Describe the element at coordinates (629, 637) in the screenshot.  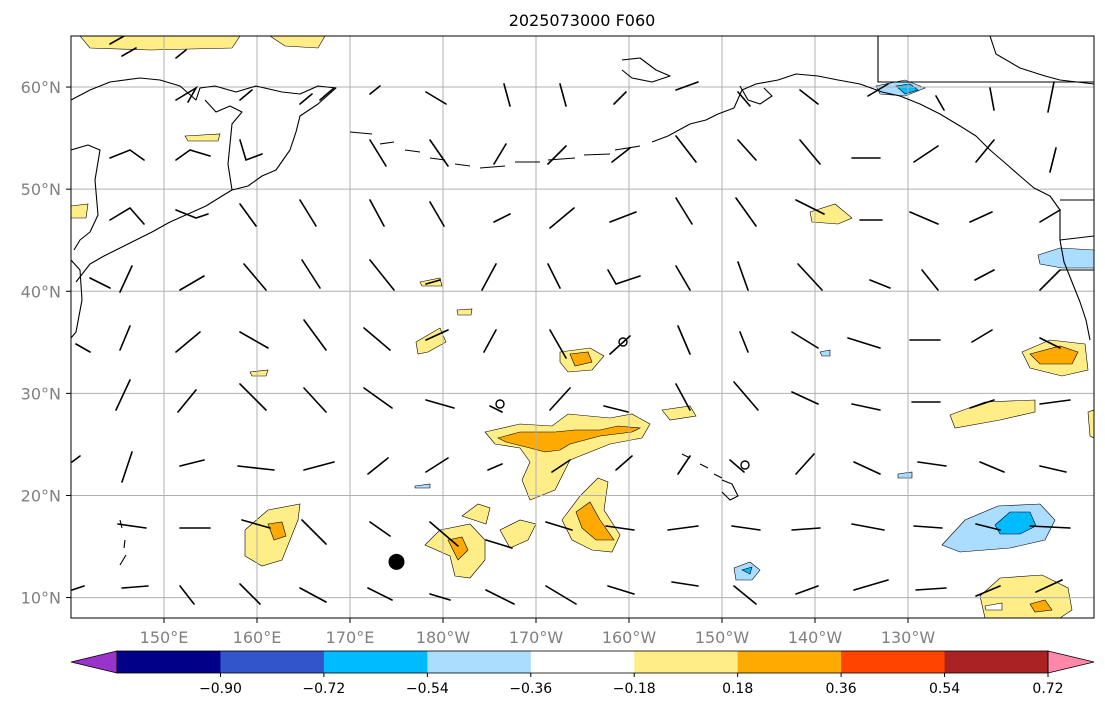
I see `lon-tick-label: 160°W` at that location.